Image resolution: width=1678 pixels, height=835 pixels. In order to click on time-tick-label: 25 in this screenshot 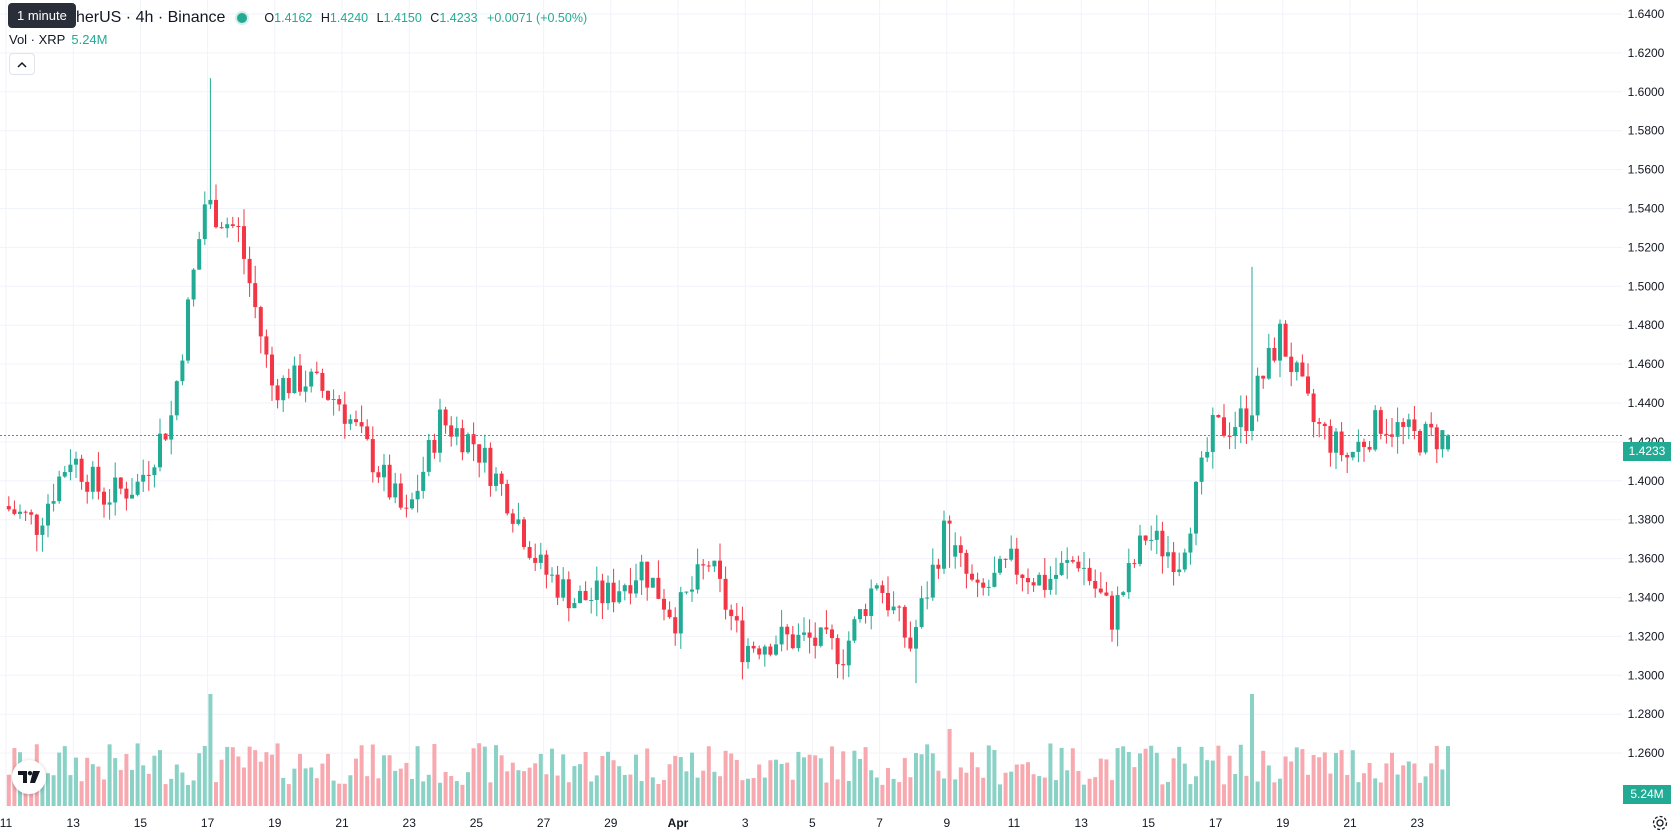, I will do `click(477, 823)`.